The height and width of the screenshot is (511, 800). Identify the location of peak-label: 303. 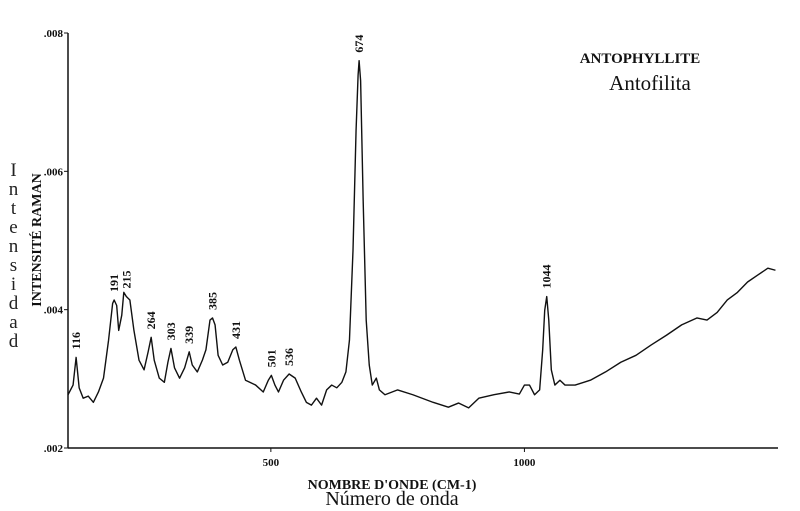
(171, 331).